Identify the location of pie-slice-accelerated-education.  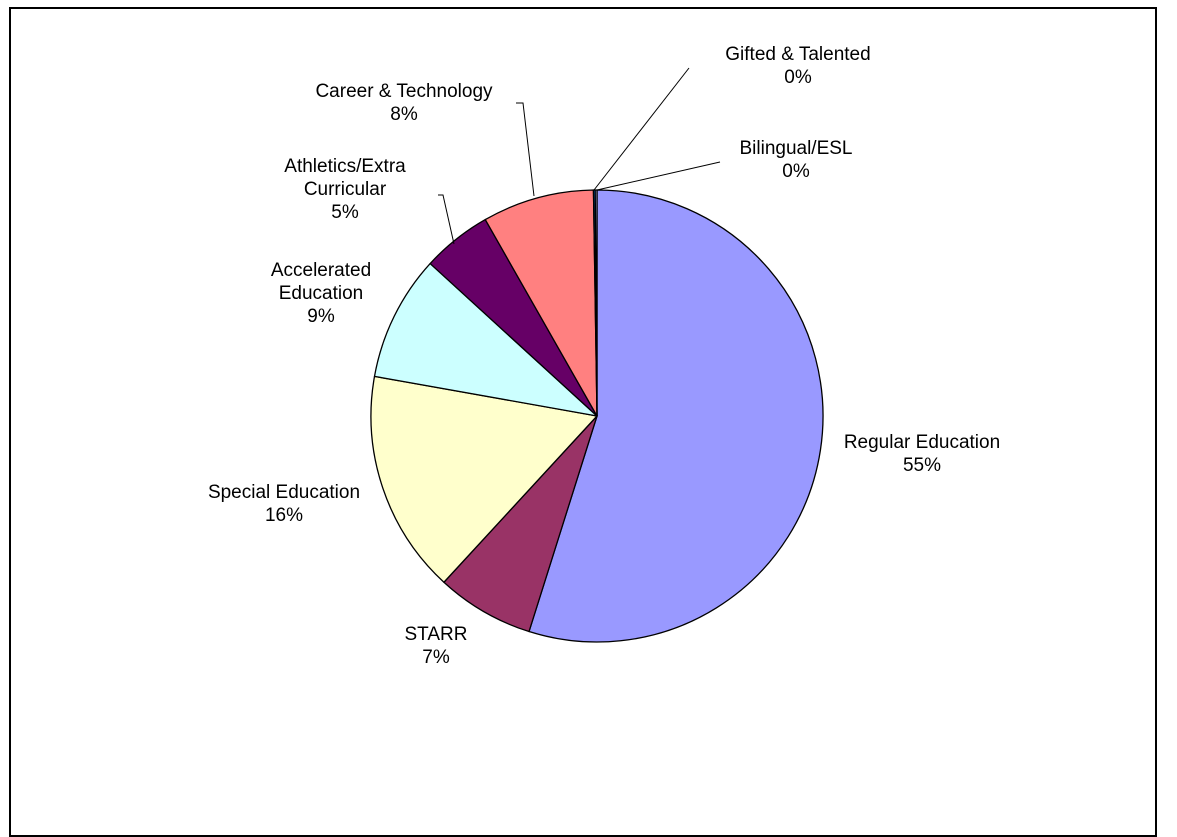
(485, 339).